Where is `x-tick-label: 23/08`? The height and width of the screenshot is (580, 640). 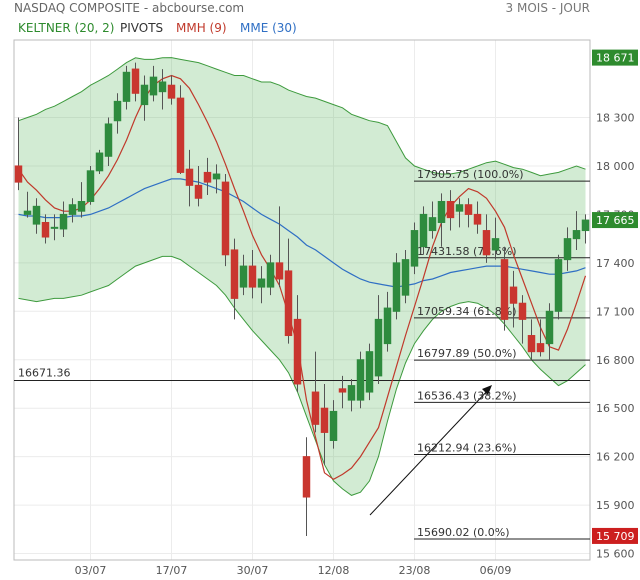
x-tick-label: 23/08 is located at coordinates (415, 570).